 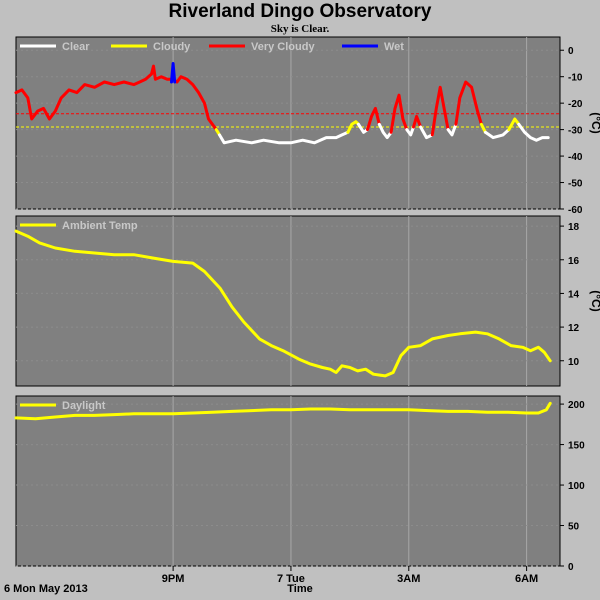 What do you see at coordinates (576, 405) in the screenshot?
I see `y-tick-label: 200` at bounding box center [576, 405].